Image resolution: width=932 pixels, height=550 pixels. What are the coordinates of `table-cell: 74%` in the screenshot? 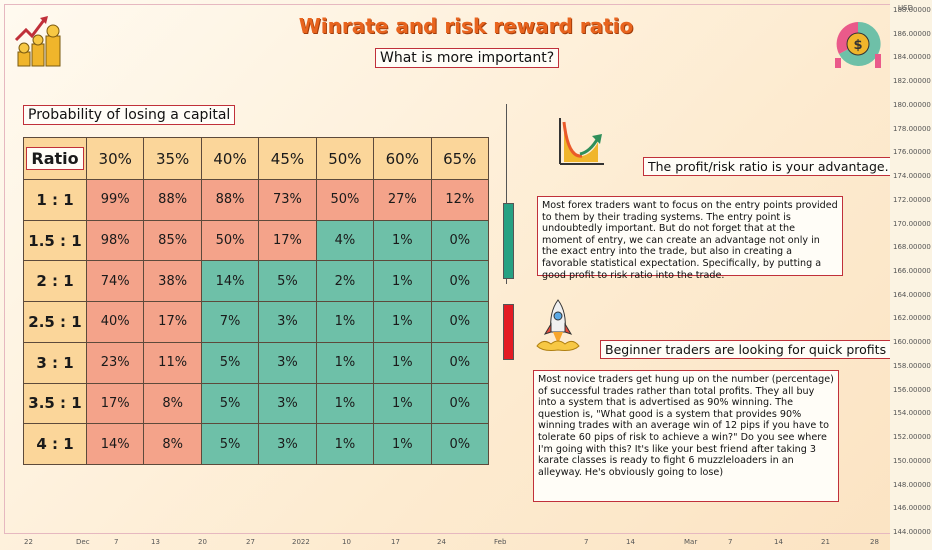 It's located at (115, 281).